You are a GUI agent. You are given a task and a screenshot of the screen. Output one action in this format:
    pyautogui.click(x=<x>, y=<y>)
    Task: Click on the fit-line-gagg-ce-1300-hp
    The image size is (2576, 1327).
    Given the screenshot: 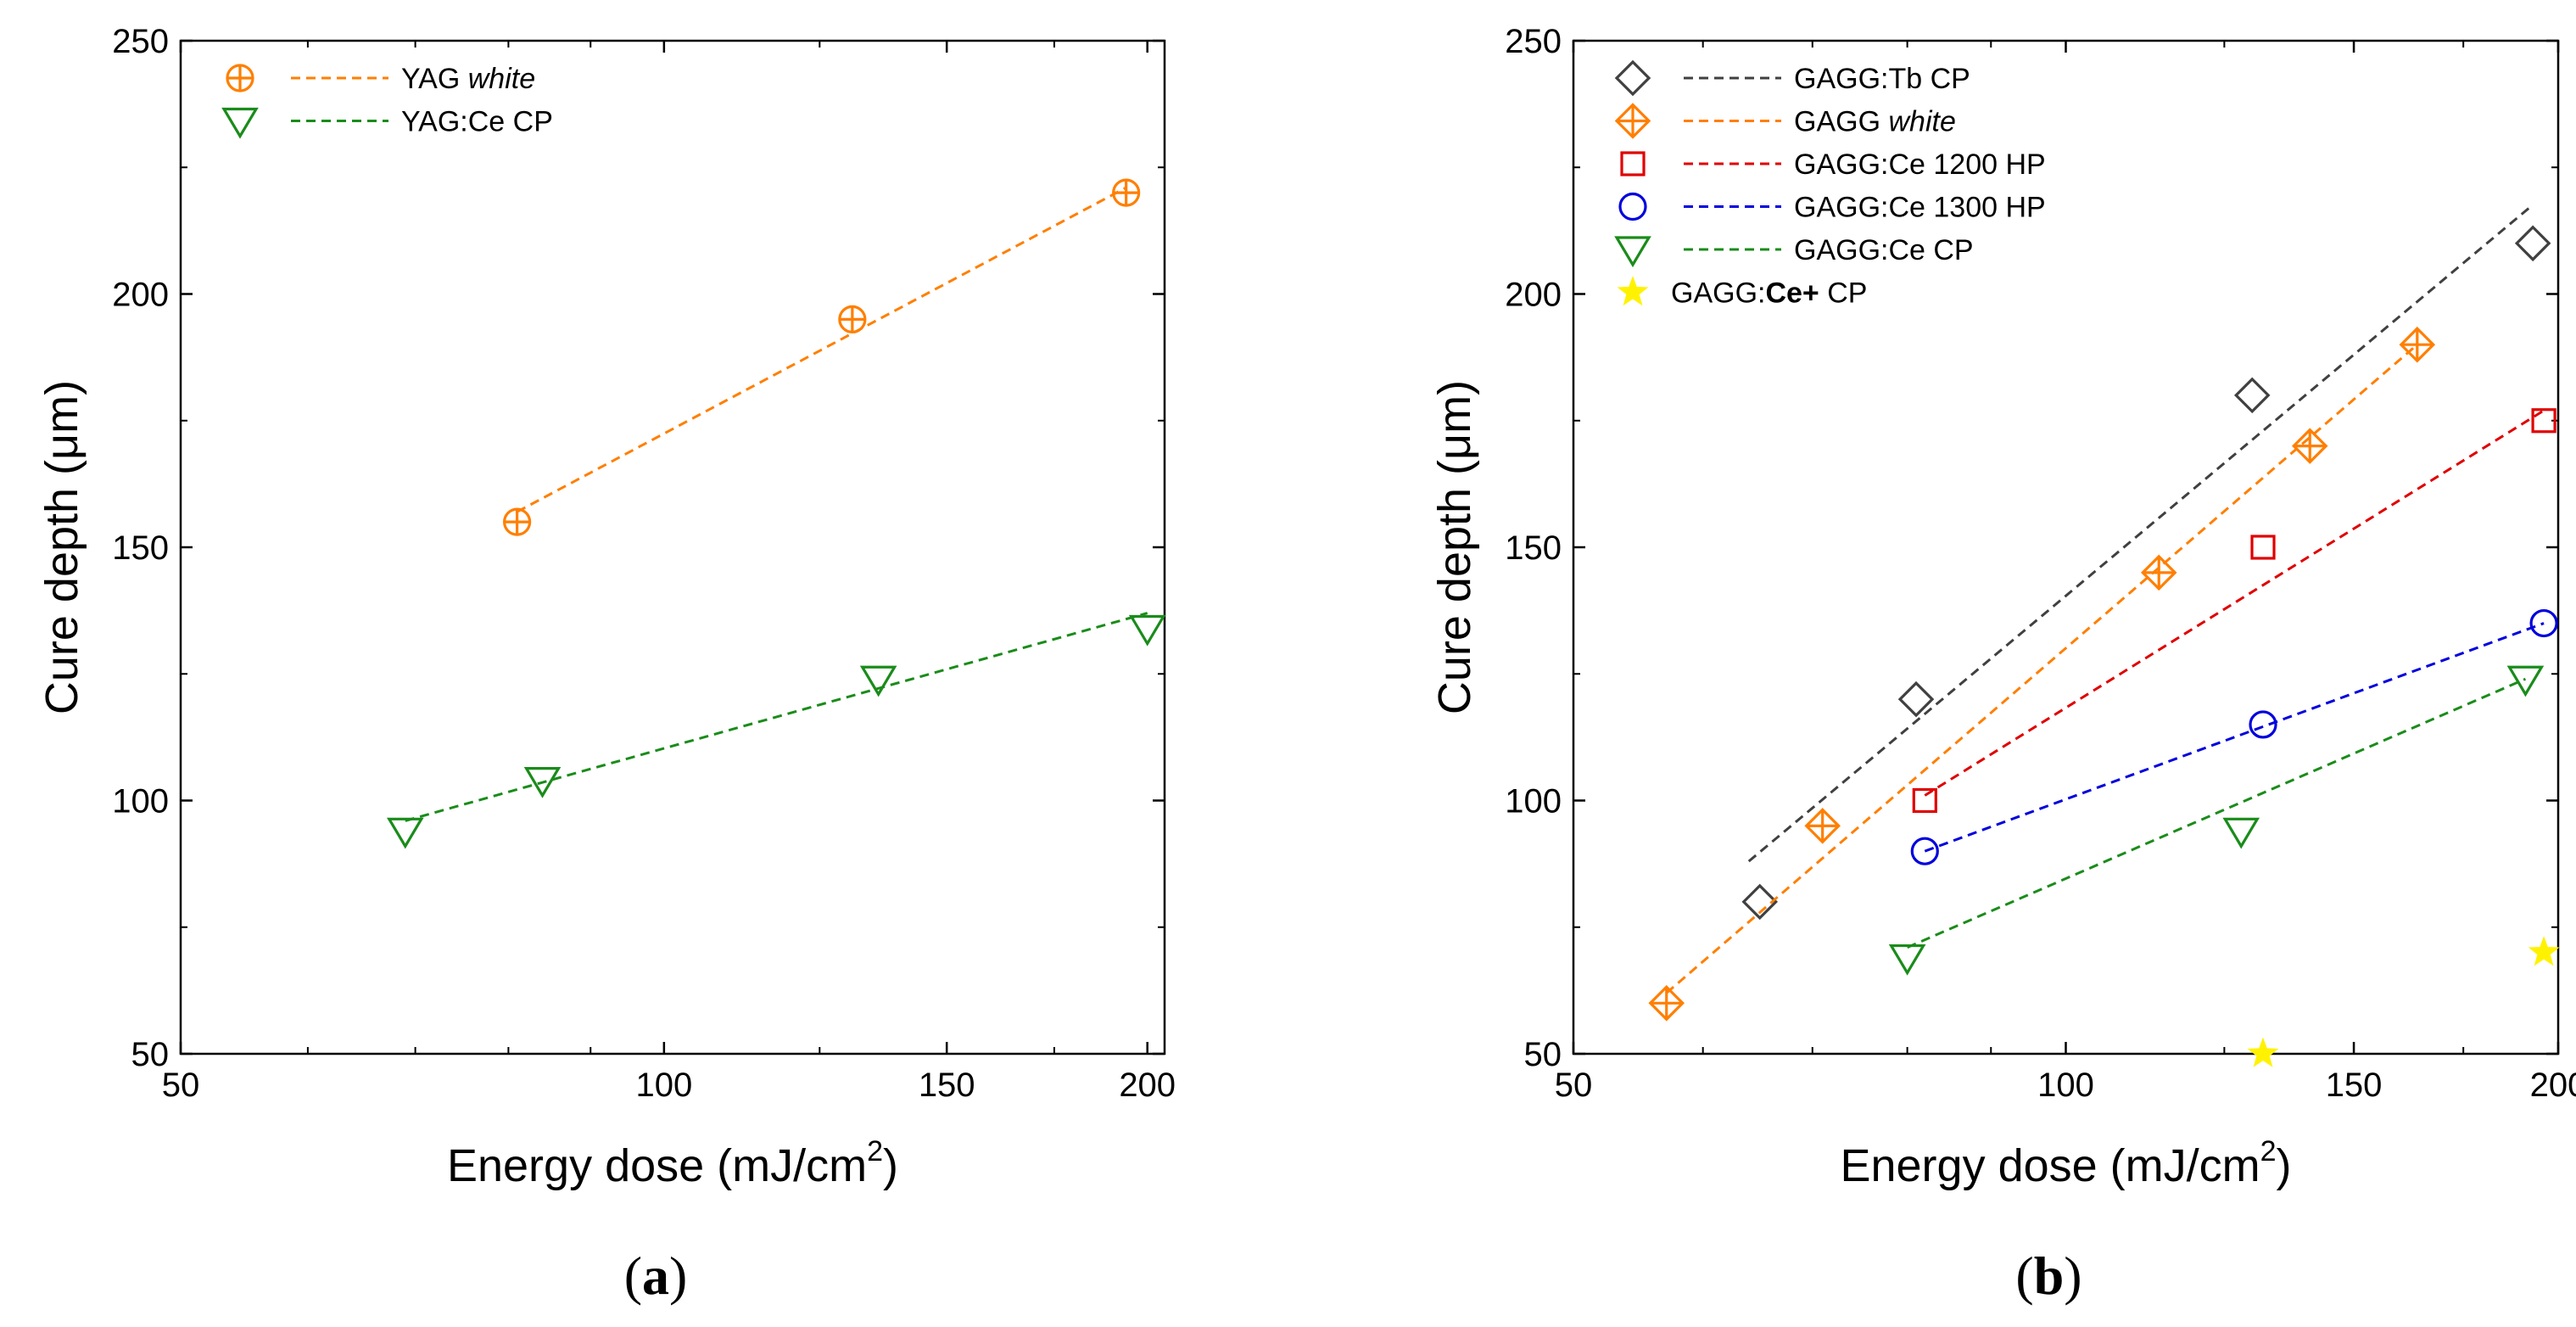 What is the action you would take?
    pyautogui.click(x=2234, y=738)
    